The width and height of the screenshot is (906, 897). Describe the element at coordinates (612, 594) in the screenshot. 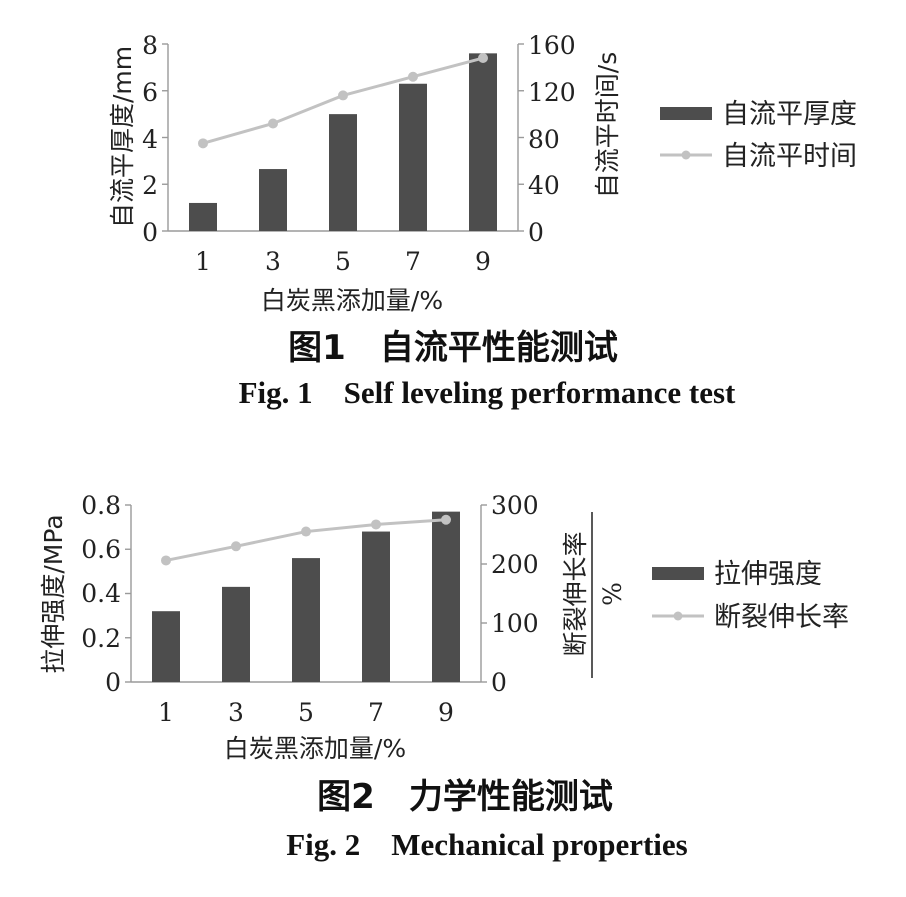

I see `right-axis-unit: %` at that location.